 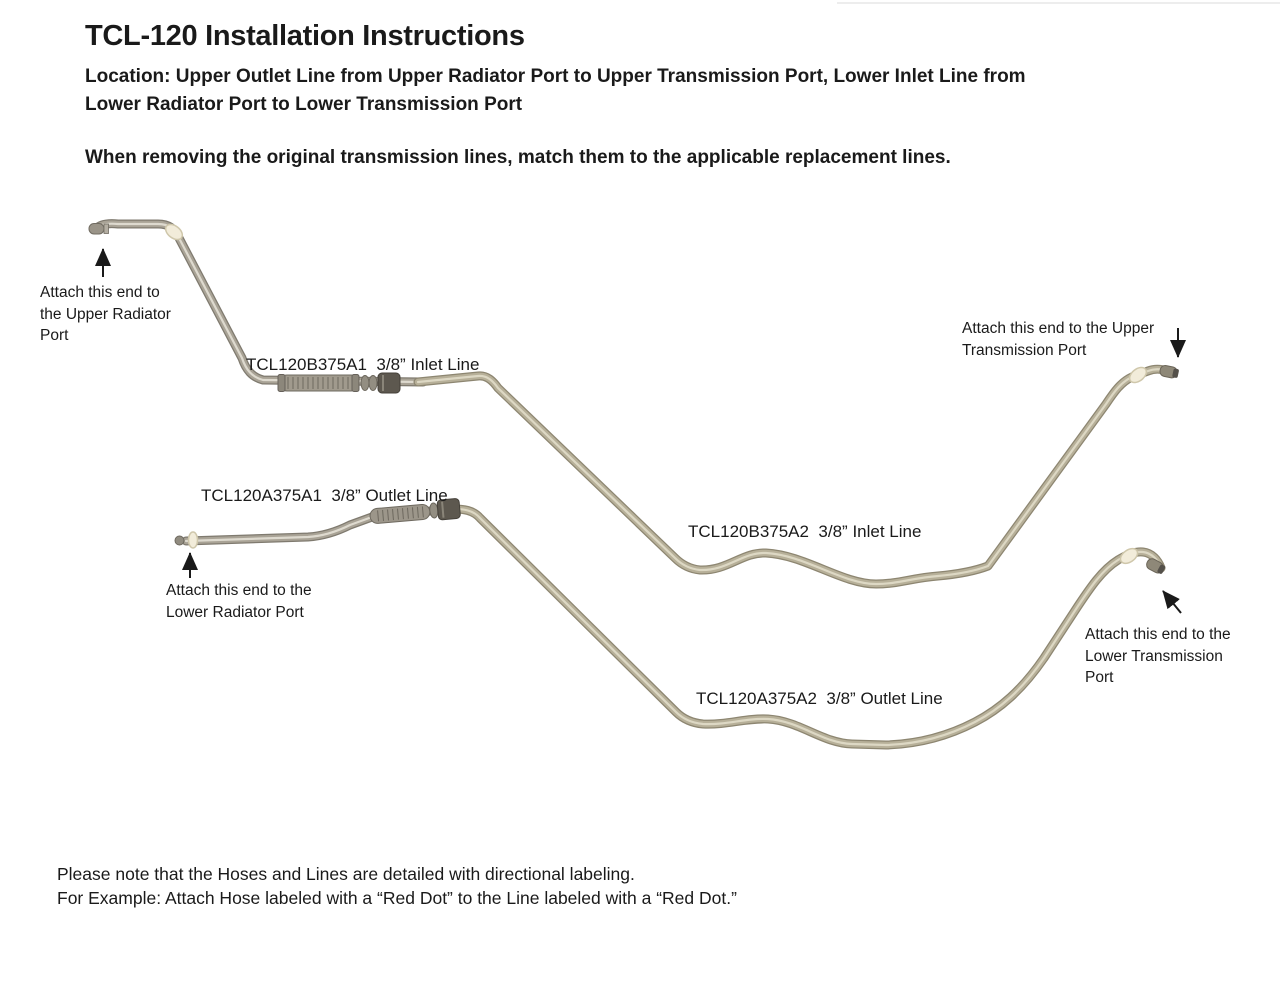 What do you see at coordinates (803, 627) in the screenshot?
I see `outlet-line-a2-tube` at bounding box center [803, 627].